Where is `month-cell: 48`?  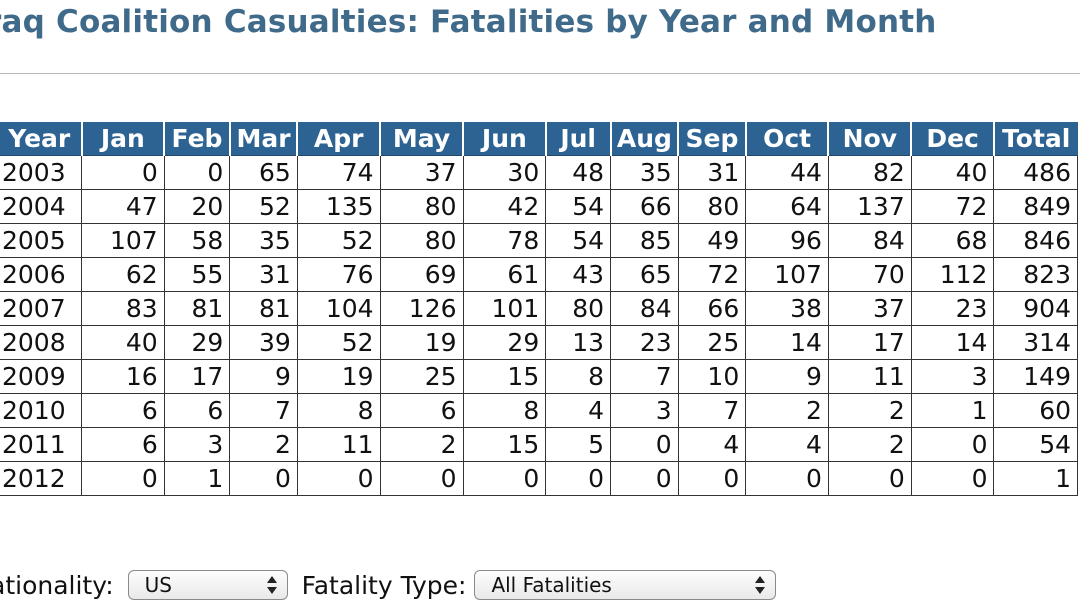 month-cell: 48 is located at coordinates (578, 172).